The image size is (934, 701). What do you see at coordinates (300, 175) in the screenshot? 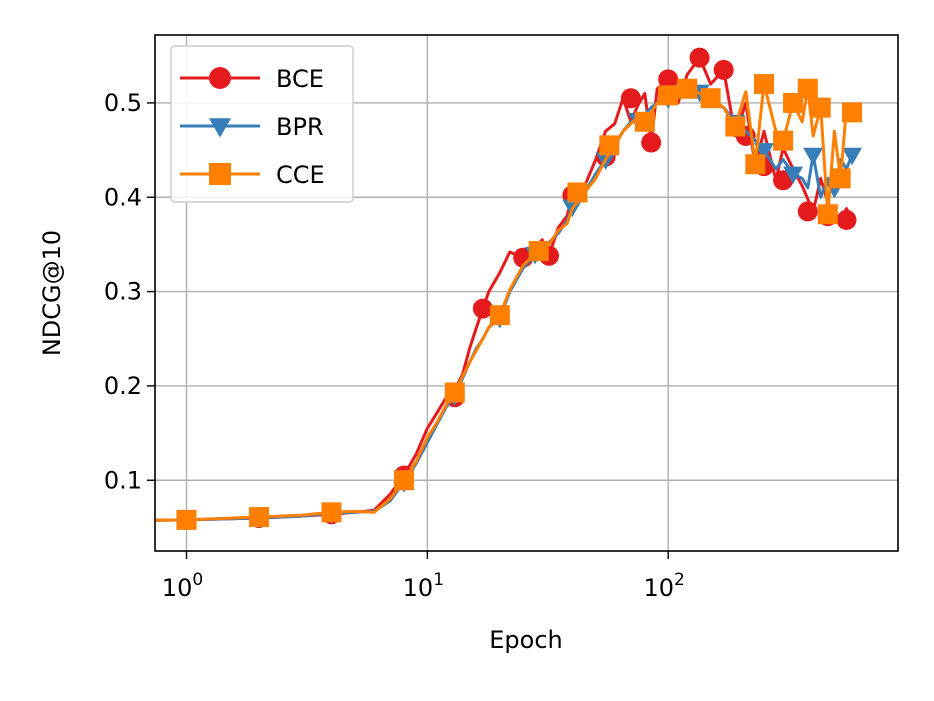
I see `legend-label-cce: CCE` at bounding box center [300, 175].